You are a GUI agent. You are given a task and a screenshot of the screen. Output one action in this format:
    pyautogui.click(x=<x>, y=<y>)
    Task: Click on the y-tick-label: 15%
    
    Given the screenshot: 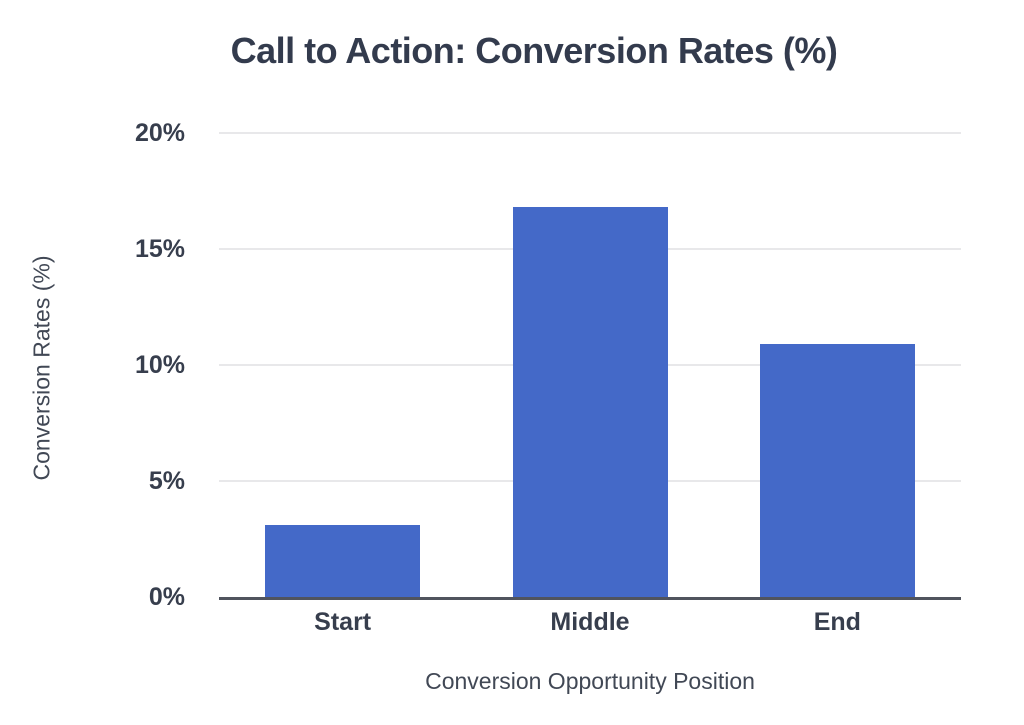 What is the action you would take?
    pyautogui.click(x=159, y=249)
    